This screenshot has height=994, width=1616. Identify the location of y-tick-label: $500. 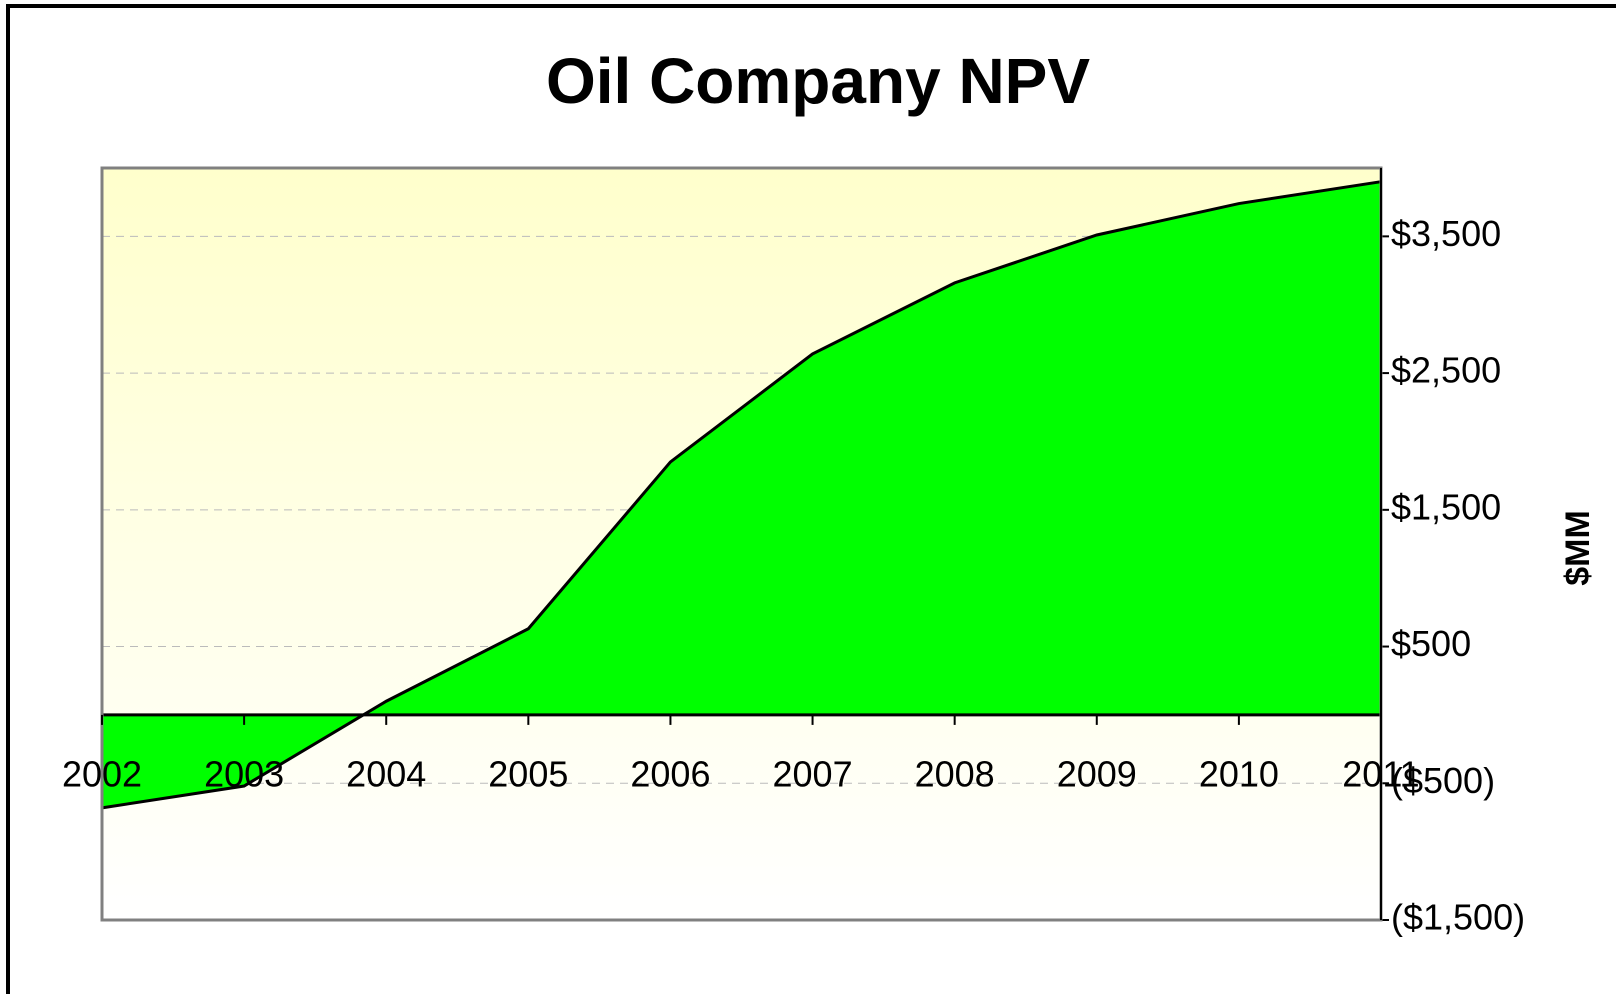
(1431, 643).